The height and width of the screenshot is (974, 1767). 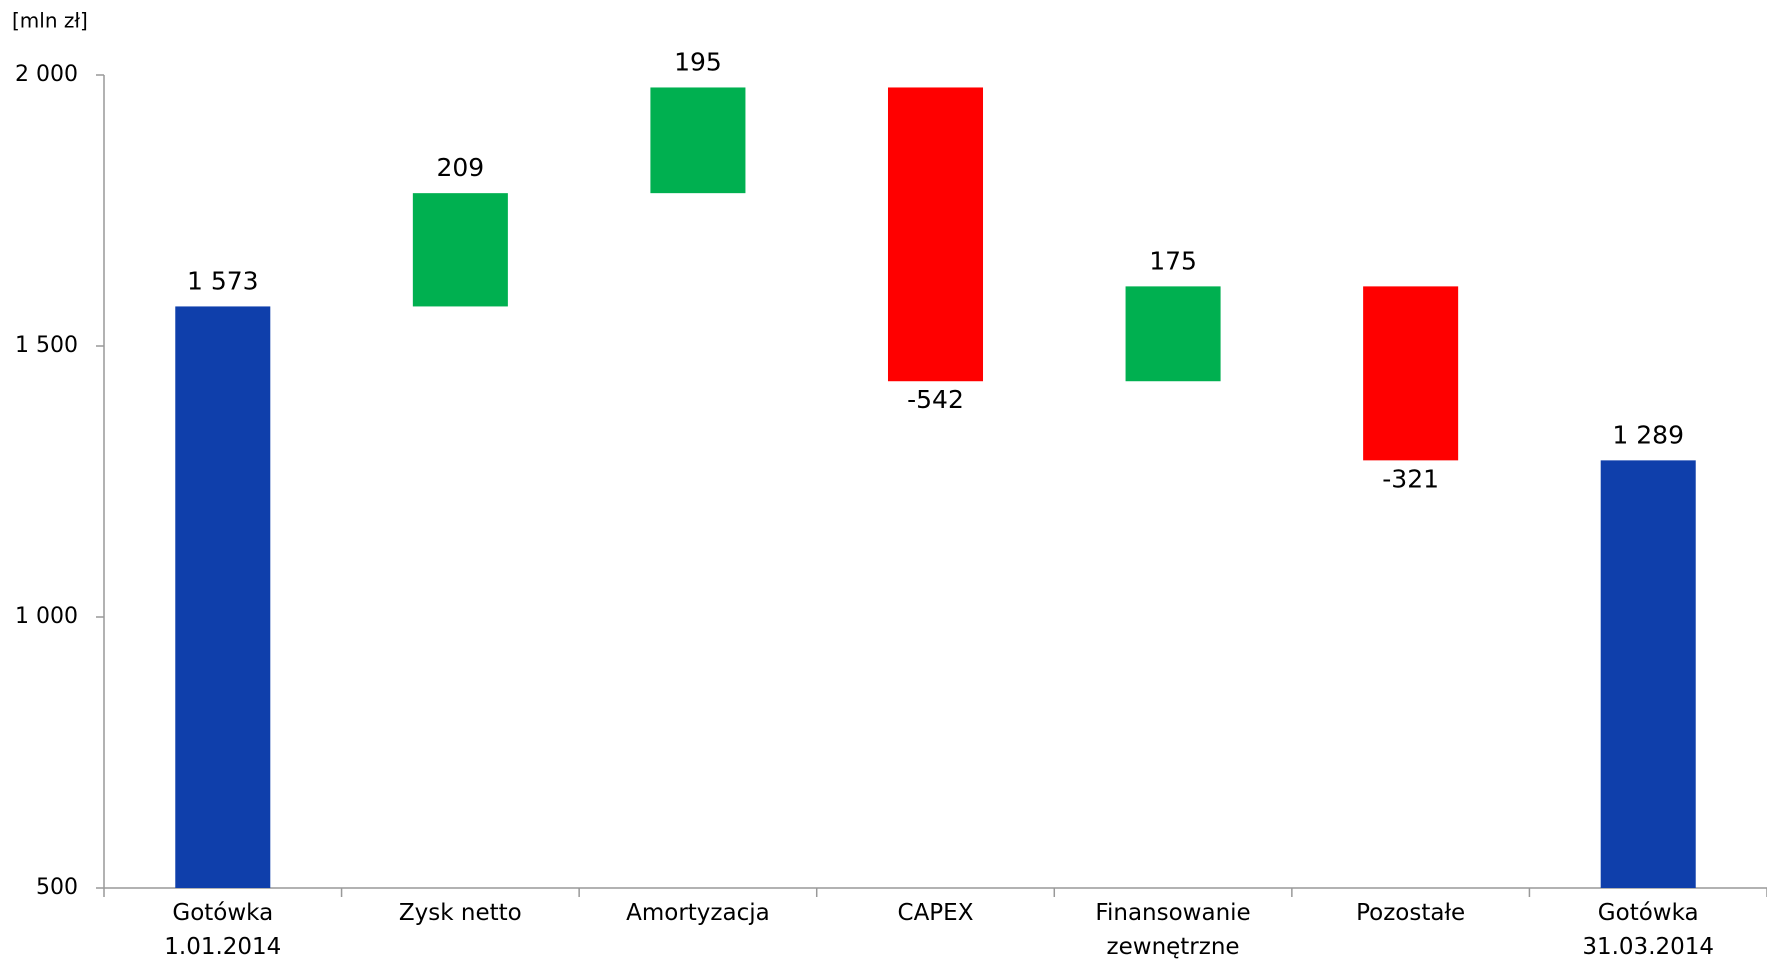 What do you see at coordinates (50, 21) in the screenshot?
I see `unit-label: [mln zł]` at bounding box center [50, 21].